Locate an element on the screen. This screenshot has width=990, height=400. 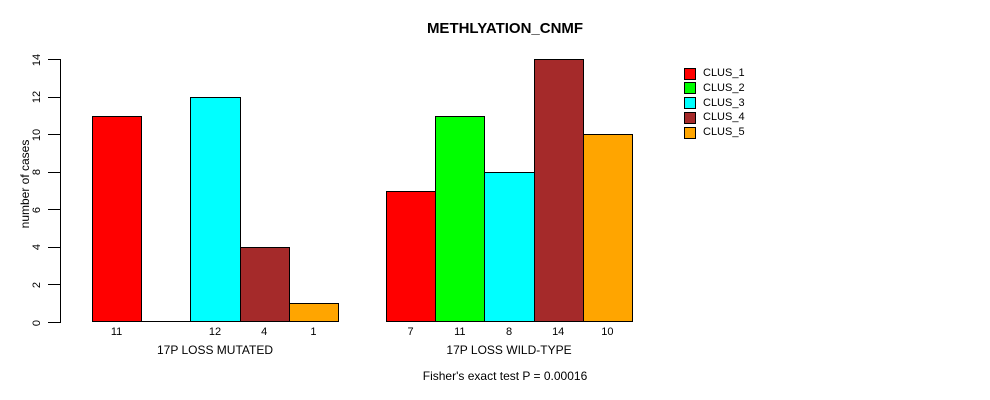
bar-value-label: 4 is located at coordinates (264, 332).